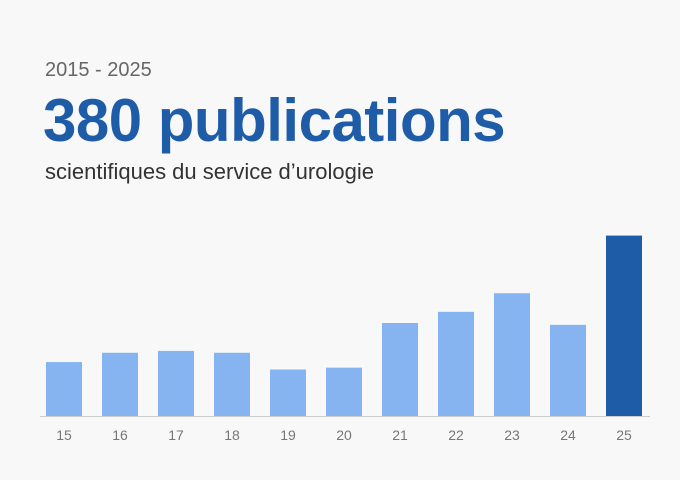  I want to click on x-tick-label: 25, so click(624, 435).